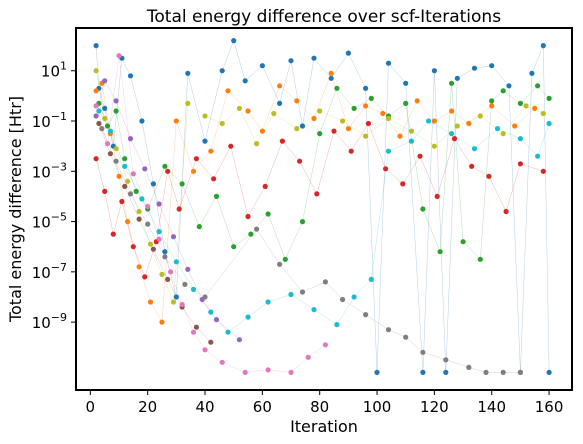 Image resolution: width=583 pixels, height=444 pixels. Describe the element at coordinates (204, 407) in the screenshot. I see `x-tick-label: 40` at that location.